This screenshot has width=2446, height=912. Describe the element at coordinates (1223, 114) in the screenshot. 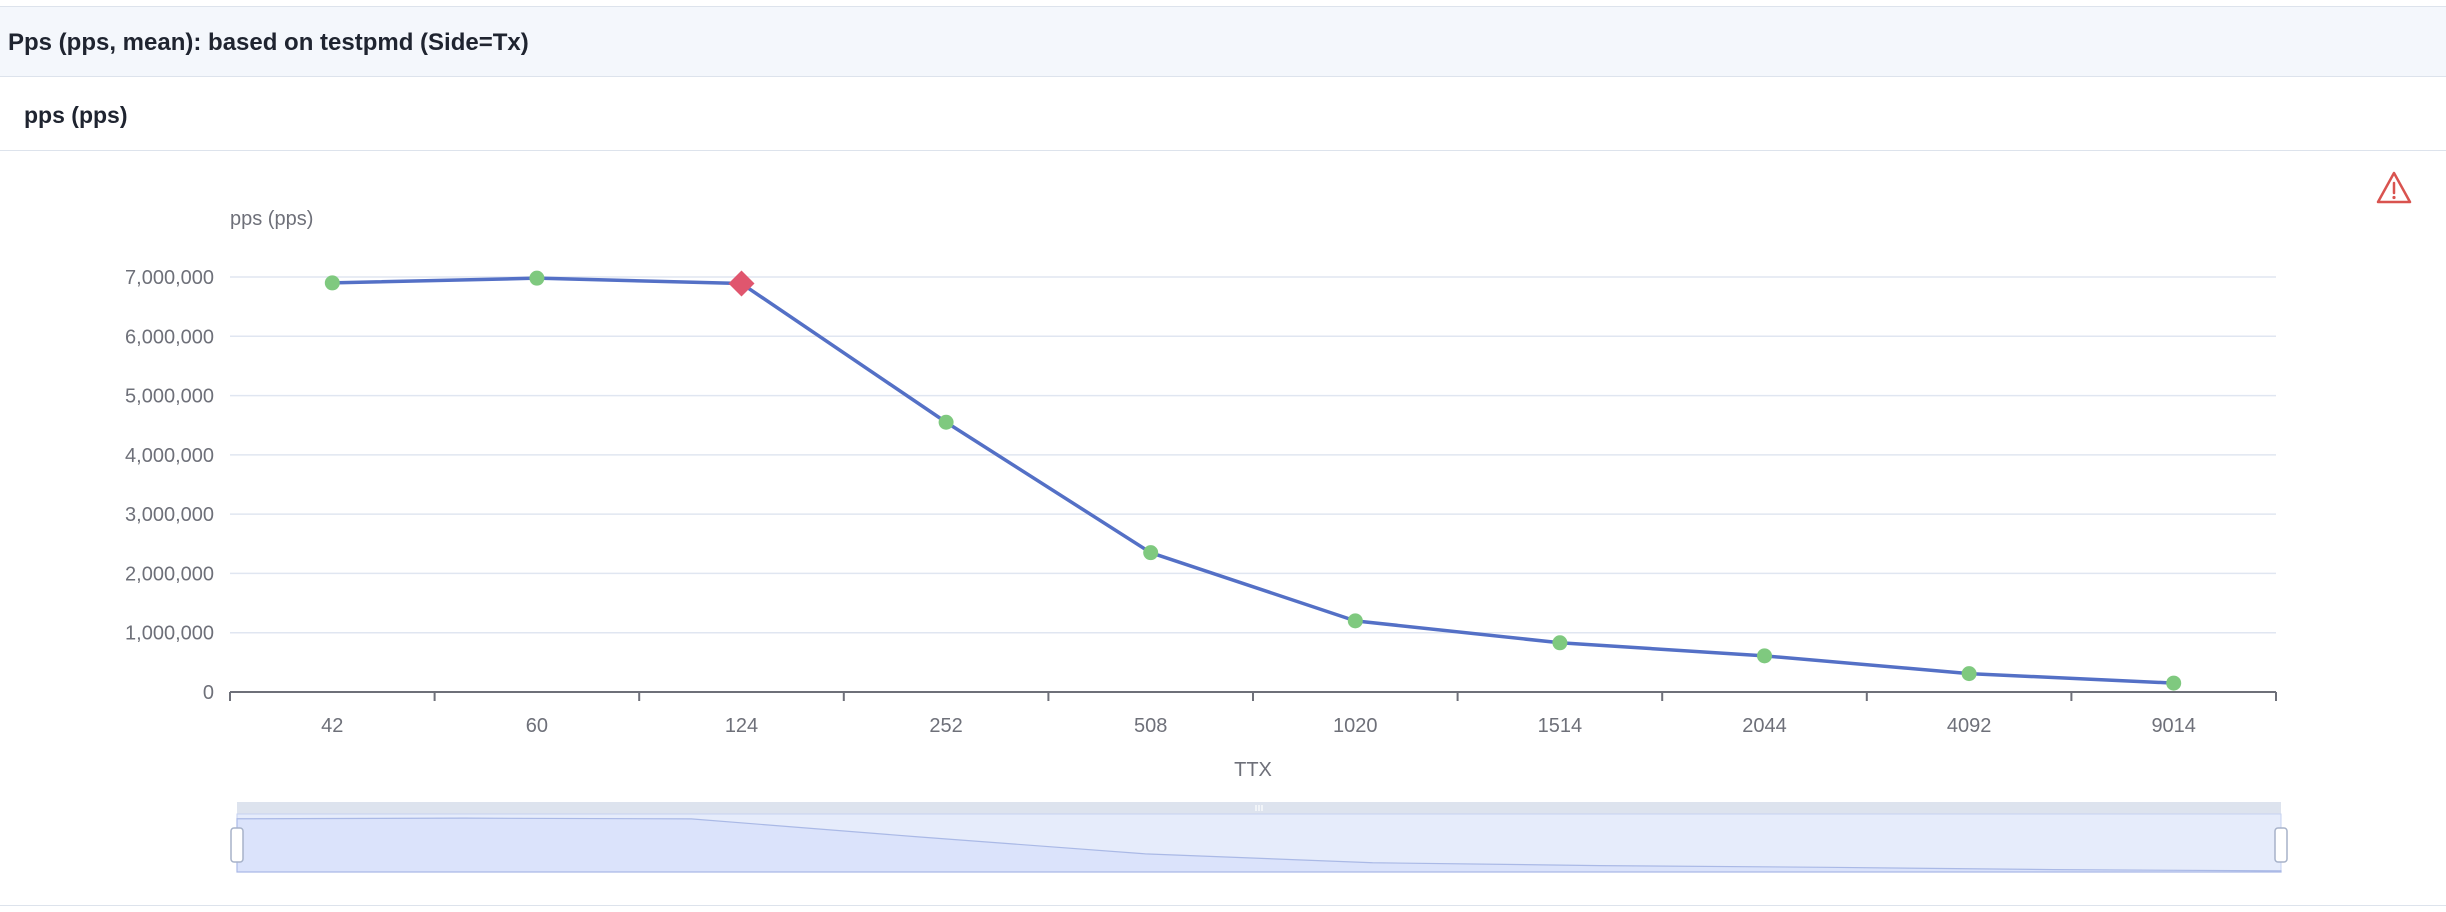

I see `card-header: pps (pps)` at that location.